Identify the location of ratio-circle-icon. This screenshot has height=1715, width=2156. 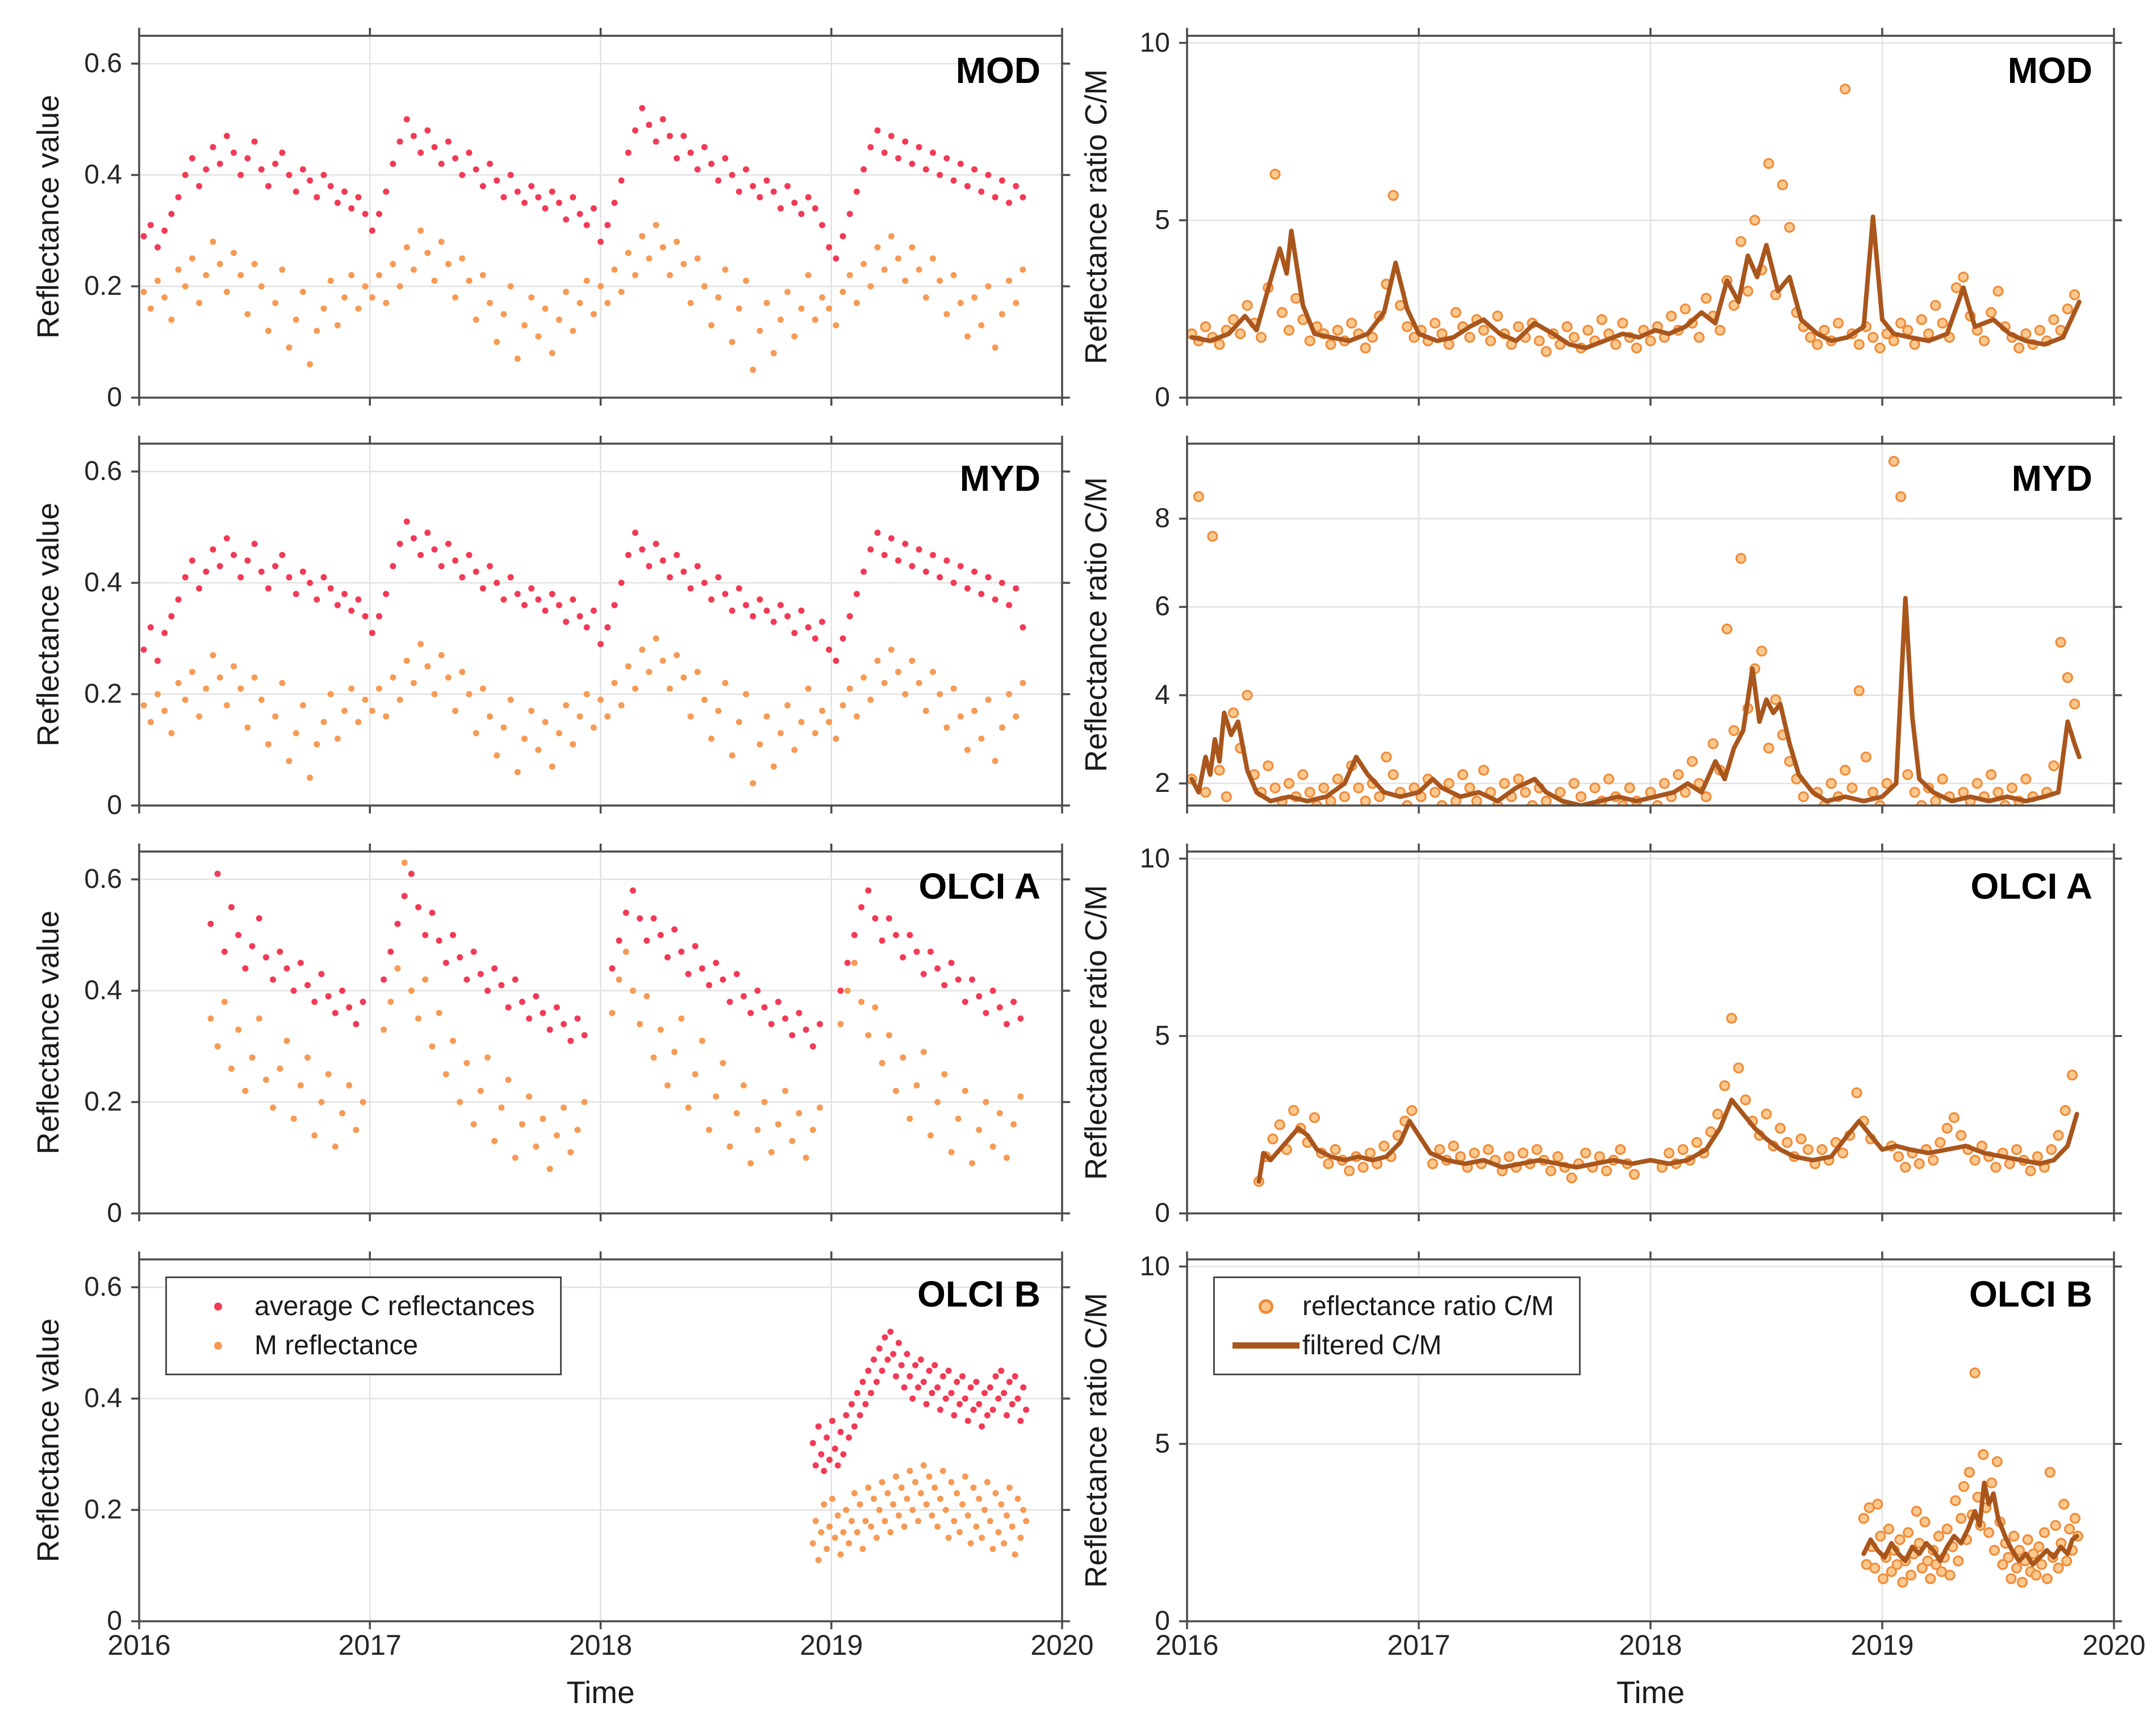
(1266, 1306).